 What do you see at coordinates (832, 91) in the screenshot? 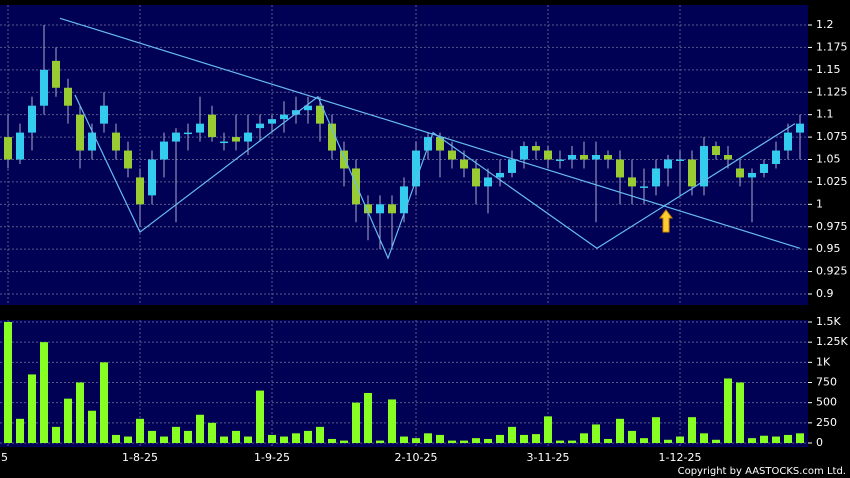
I see `y-tick-label: 1.125` at bounding box center [832, 91].